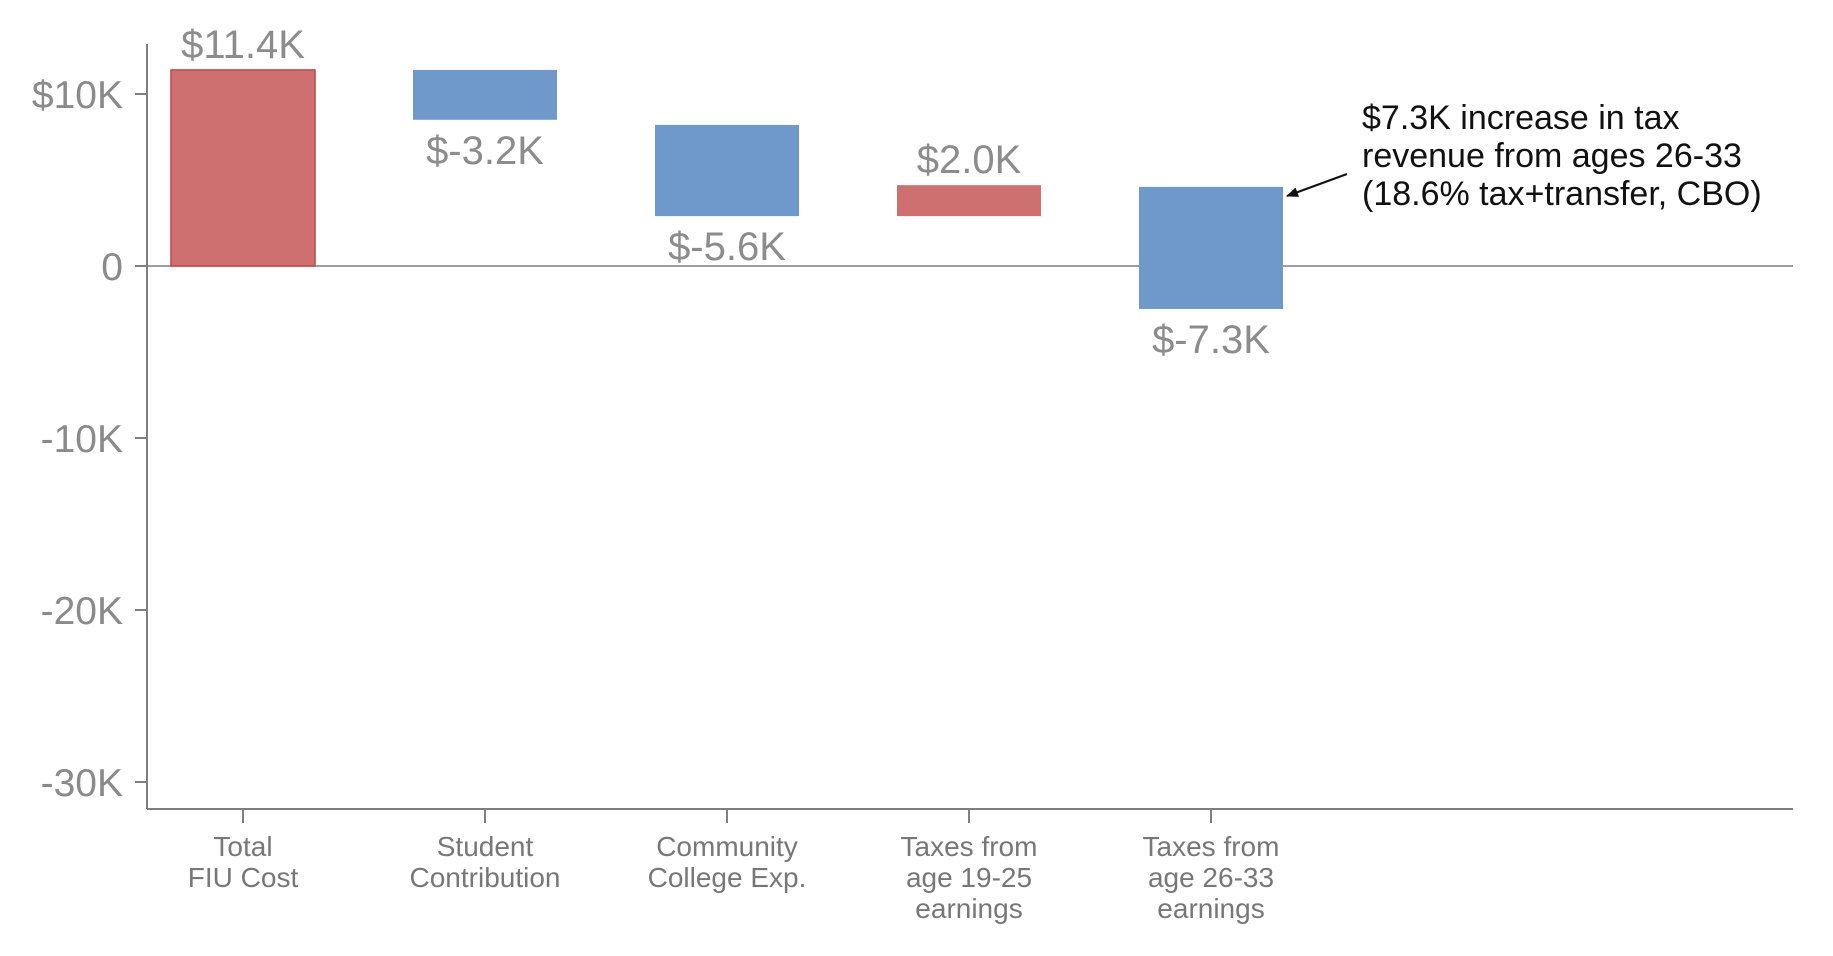  Describe the element at coordinates (77, 95) in the screenshot. I see `y-tick-label: $10K` at that location.